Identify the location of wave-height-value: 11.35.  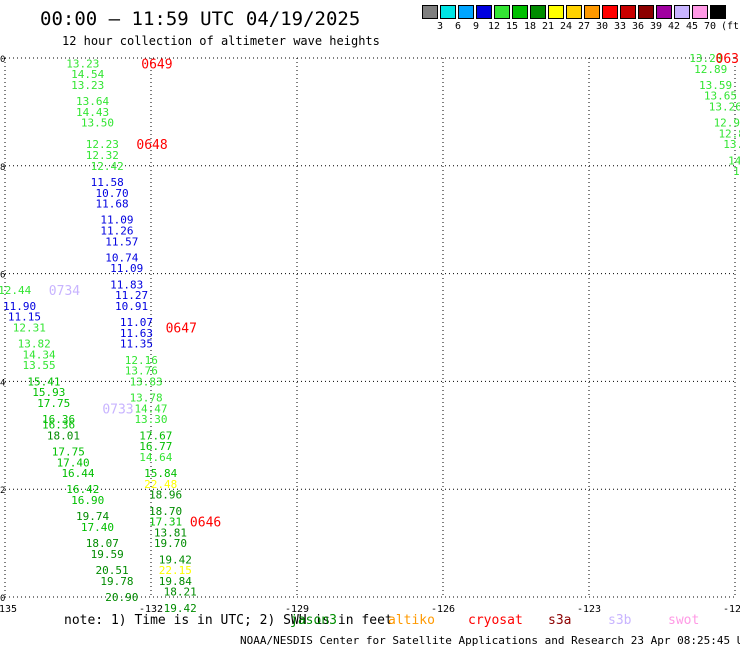
(136, 344).